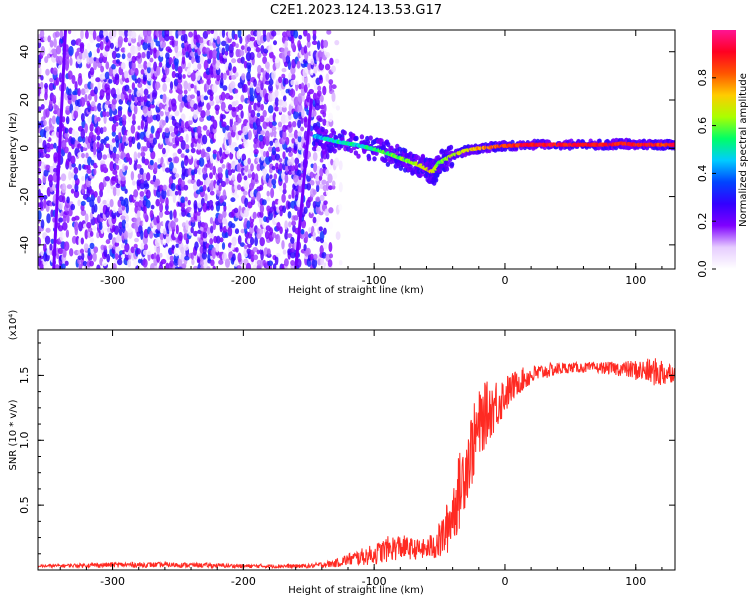  Describe the element at coordinates (374, 159) in the screenshot. I see `ridge-halo-cell` at that location.